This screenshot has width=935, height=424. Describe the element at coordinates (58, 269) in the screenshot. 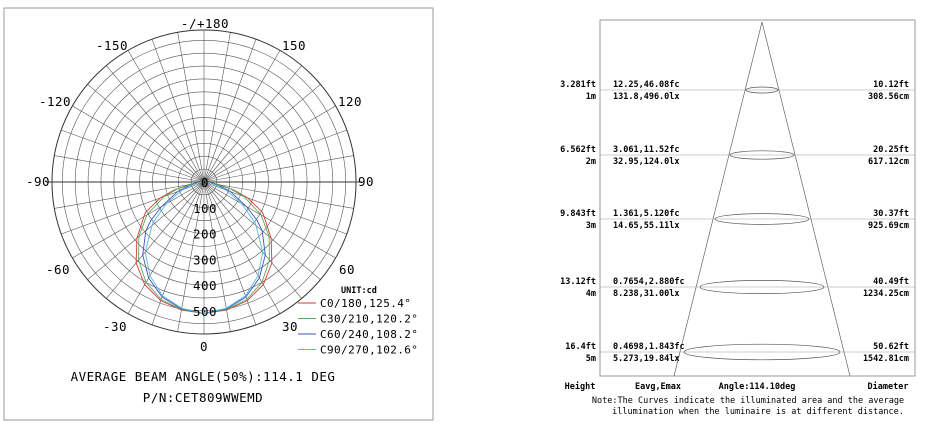

I see `angle-label-neg60: -60` at that location.